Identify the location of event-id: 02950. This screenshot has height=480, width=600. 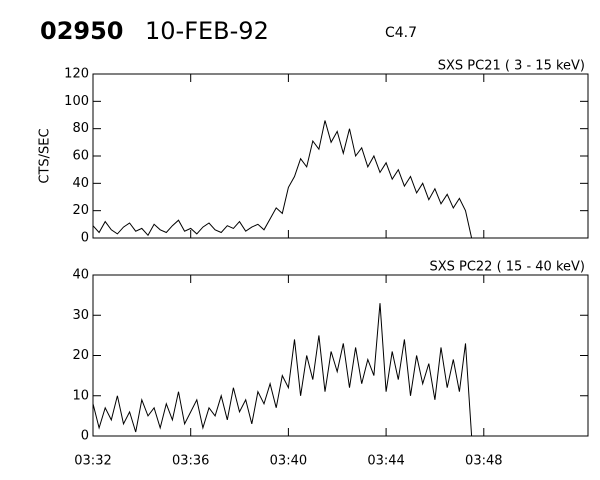
(82, 31).